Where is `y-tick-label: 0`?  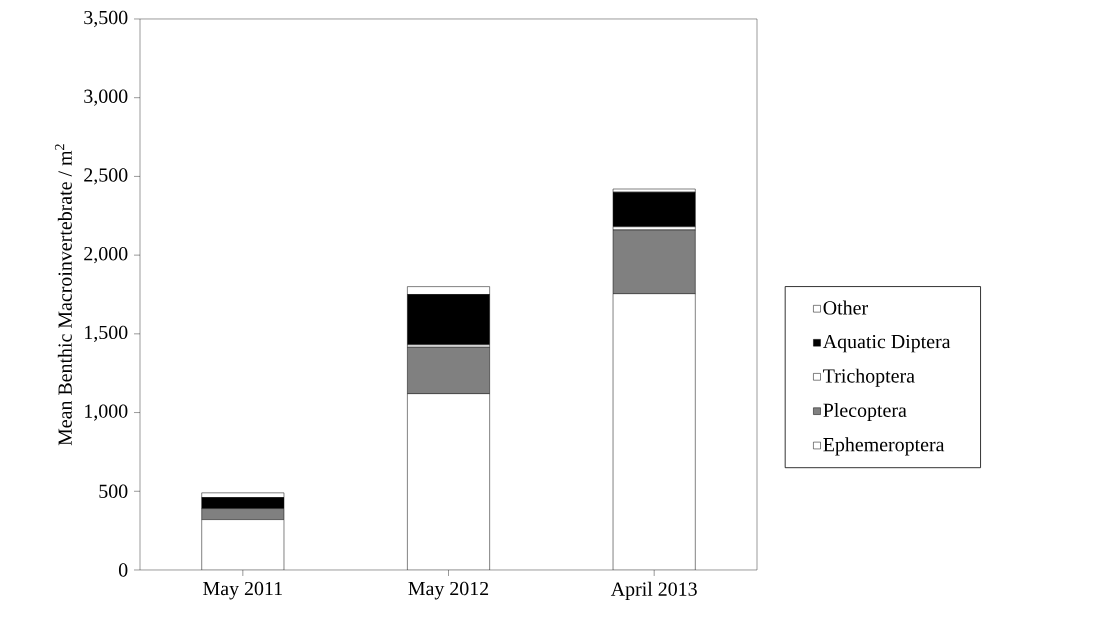 y-tick-label: 0 is located at coordinates (123, 570).